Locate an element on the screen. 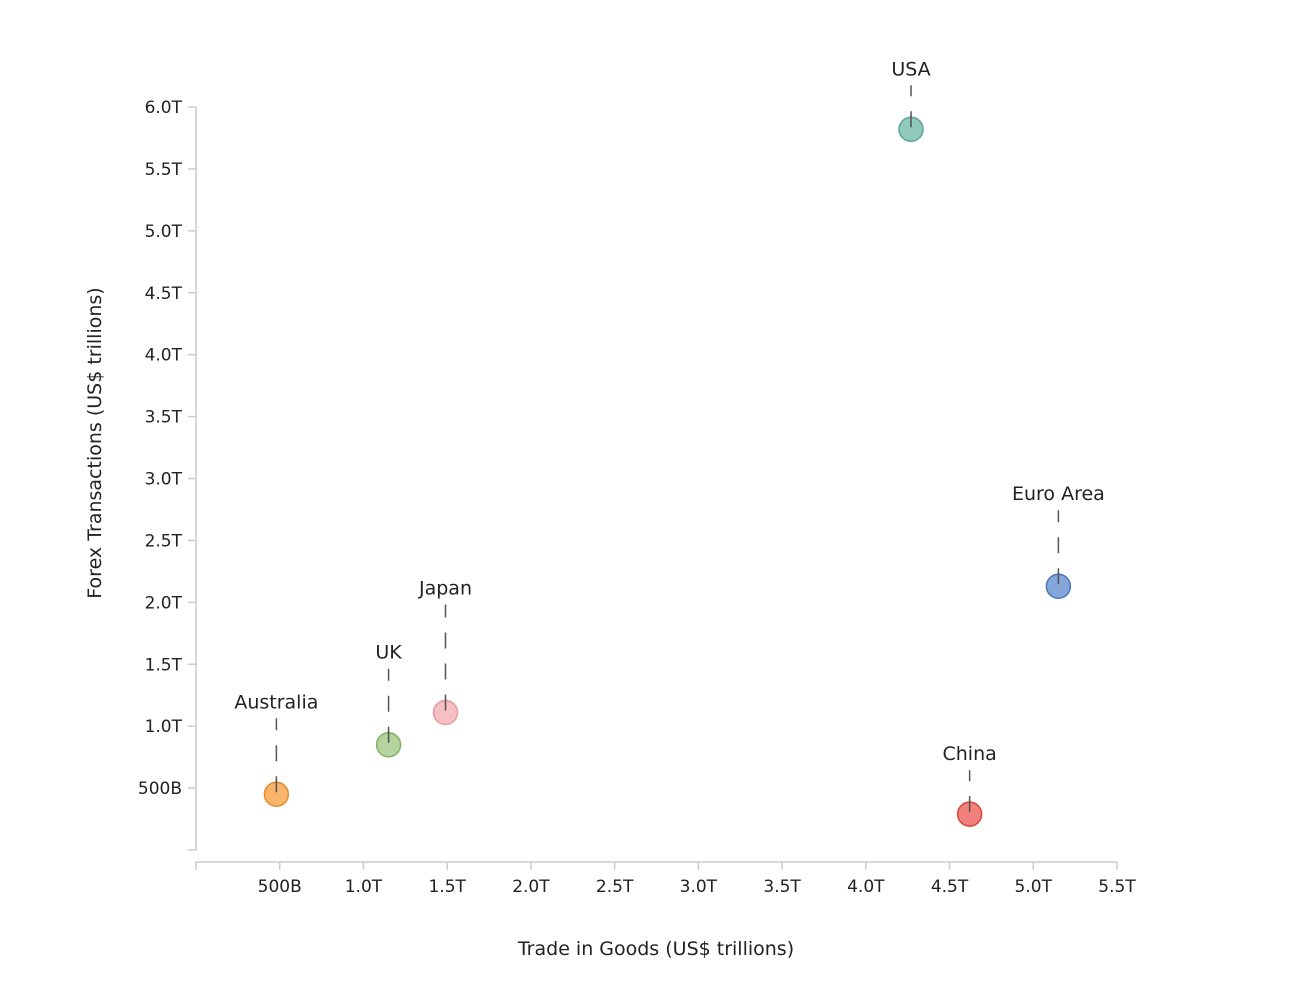  y-axis-title: Forex Transactions (US$ trillions) is located at coordinates (95, 442).